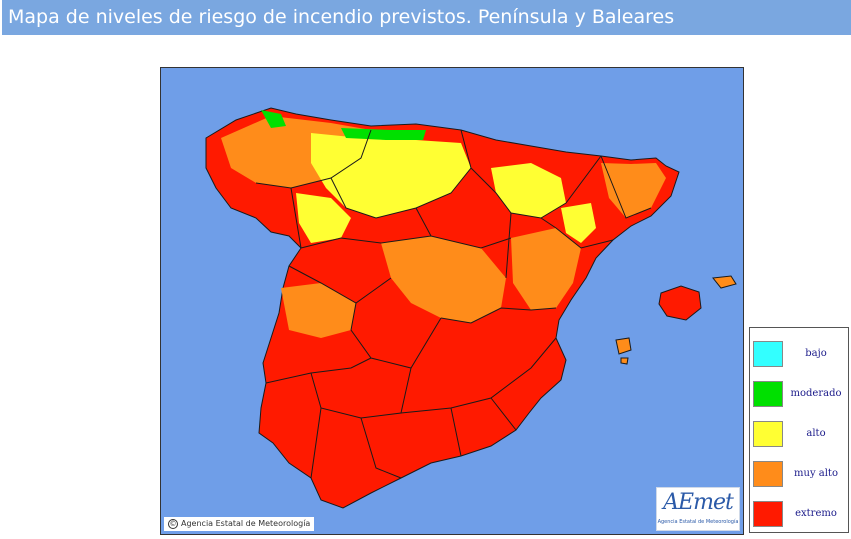 This screenshot has width=851, height=539. Describe the element at coordinates (799, 356) in the screenshot. I see `legend-item-bajo: bajo` at that location.